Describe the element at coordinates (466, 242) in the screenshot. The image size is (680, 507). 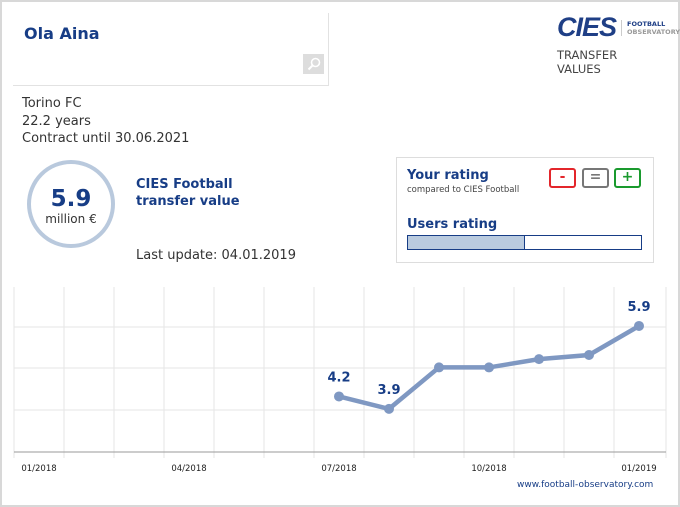
I see `users-rating-fill` at that location.